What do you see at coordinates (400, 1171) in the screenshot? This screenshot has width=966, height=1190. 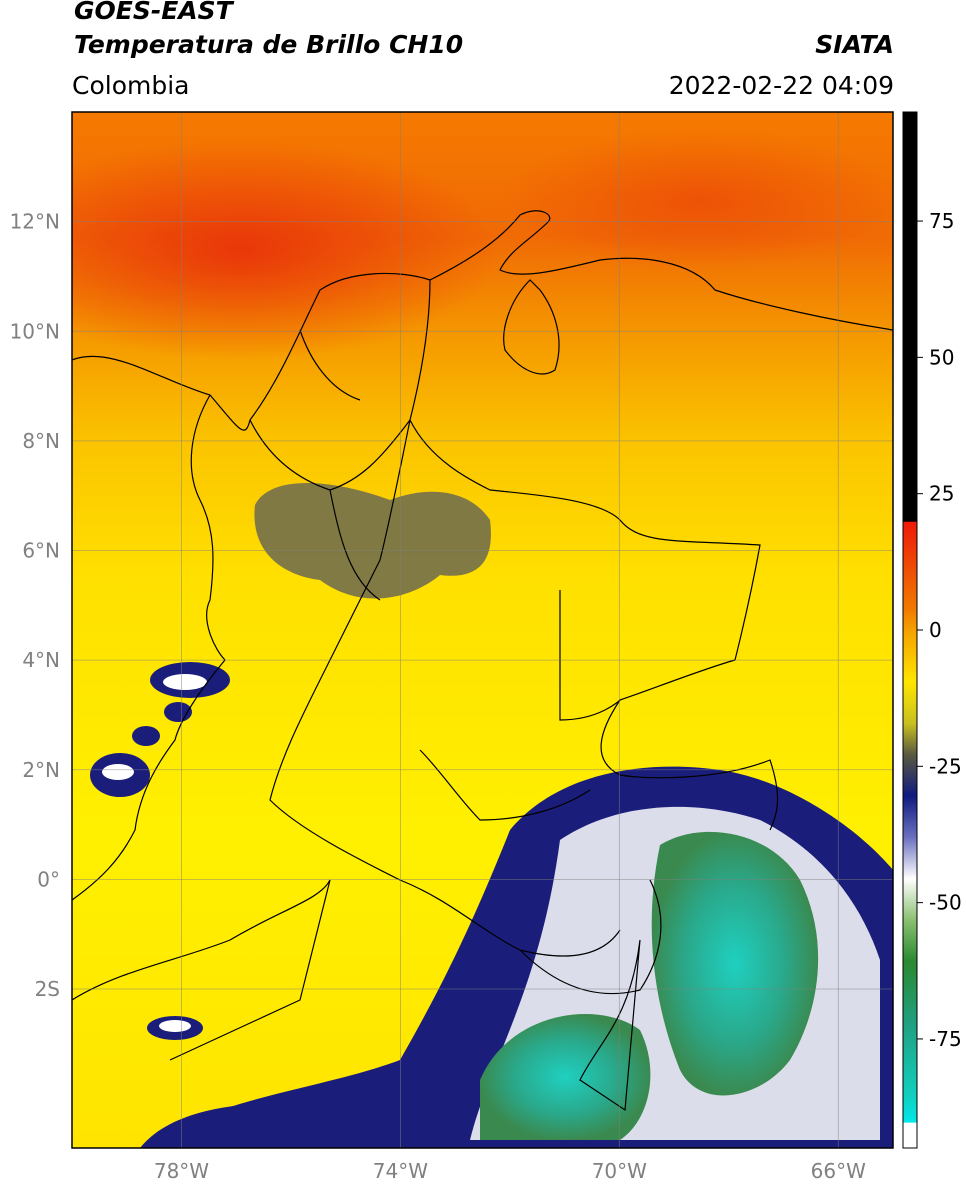 I see `lon-tick-label: 74°W` at bounding box center [400, 1171].